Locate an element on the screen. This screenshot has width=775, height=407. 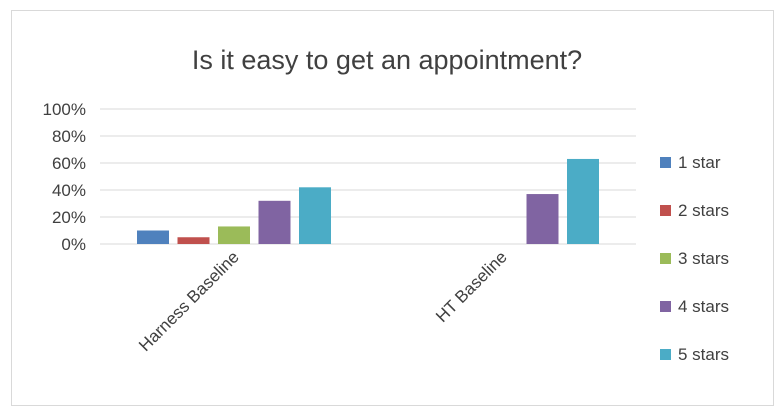
legend: 1 star 2 stars 3 stars 4 stars 5 stars is located at coordinates (694, 258).